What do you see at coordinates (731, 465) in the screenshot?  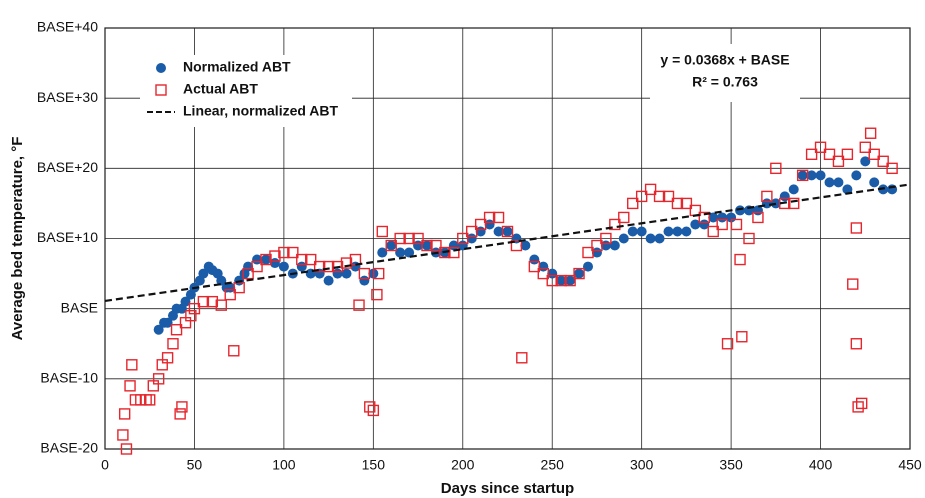 I see `x-tick-label: 350` at bounding box center [731, 465].